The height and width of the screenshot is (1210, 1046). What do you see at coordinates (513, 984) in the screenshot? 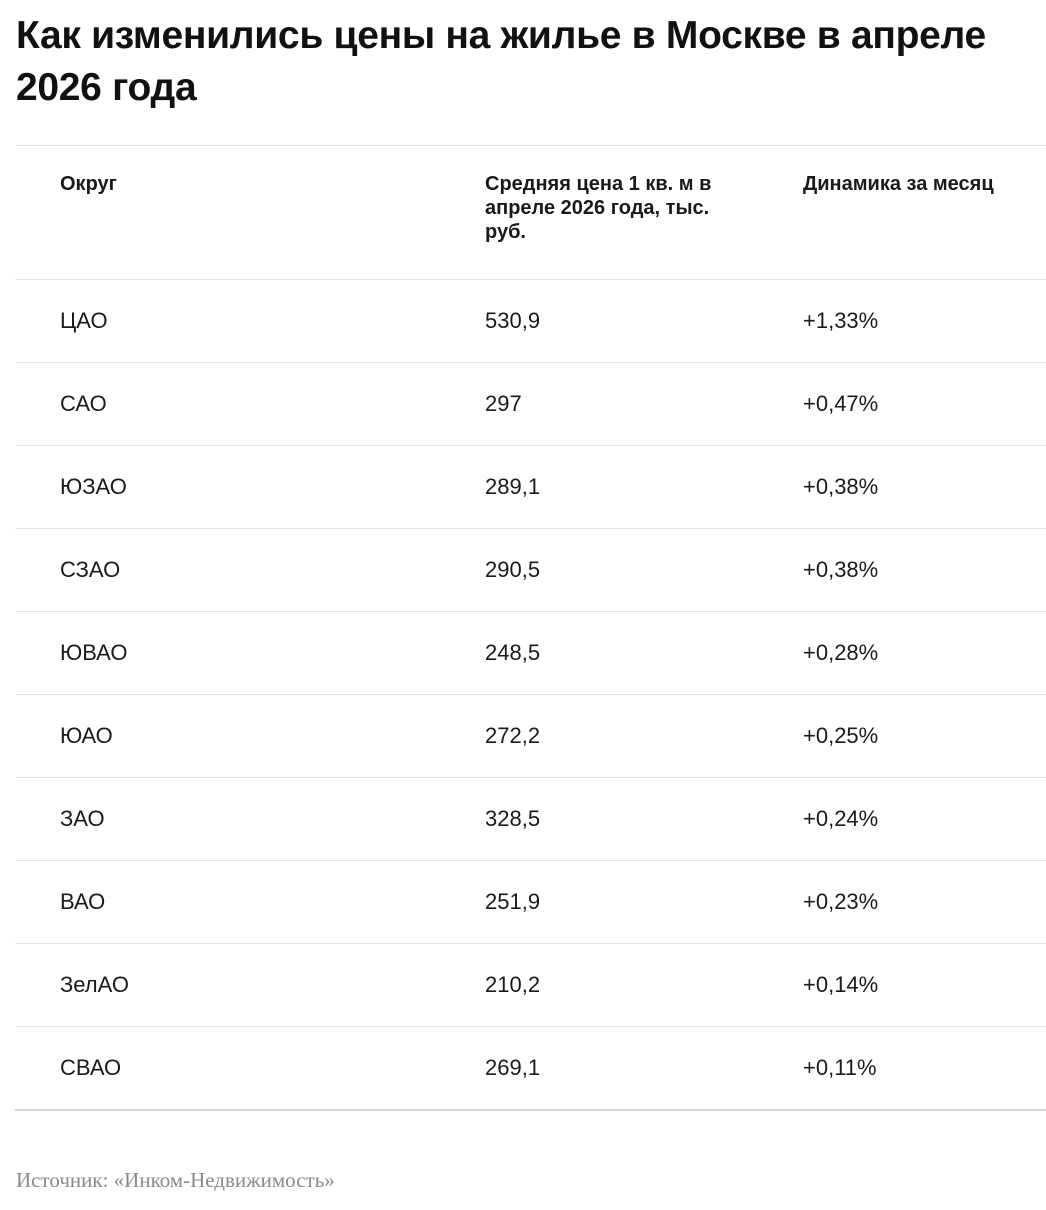
I see `price-cell: 210,2` at bounding box center [513, 984].